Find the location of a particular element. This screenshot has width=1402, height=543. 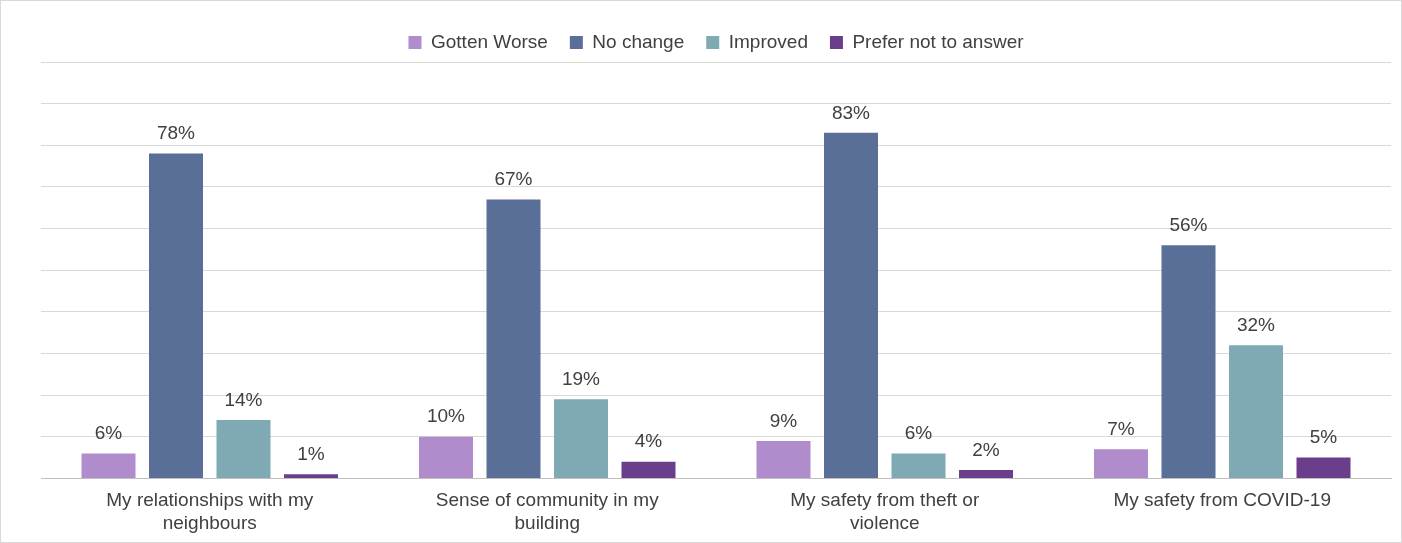

x-tick-label: Sense of community in my building is located at coordinates (547, 511).